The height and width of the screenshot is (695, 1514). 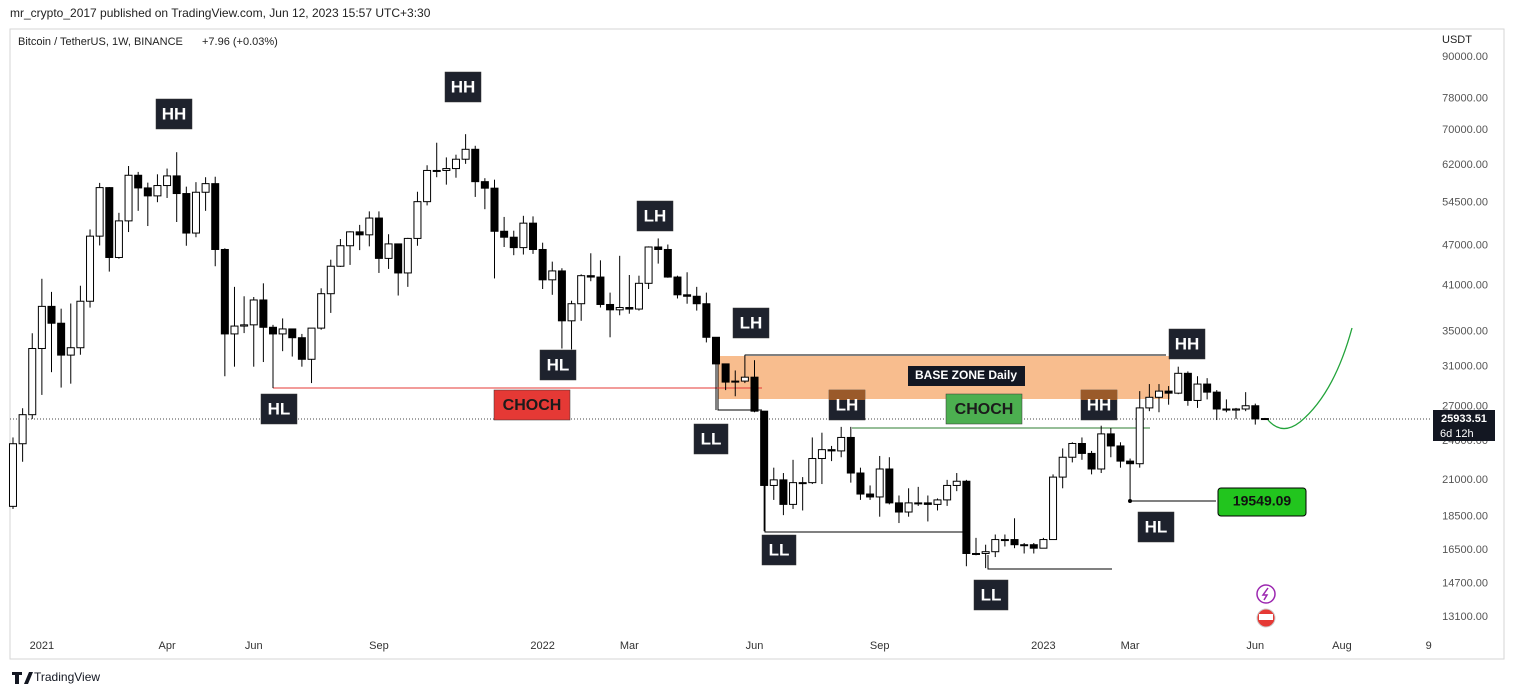 What do you see at coordinates (1043, 646) in the screenshot?
I see `x-tick-label: 2023` at bounding box center [1043, 646].